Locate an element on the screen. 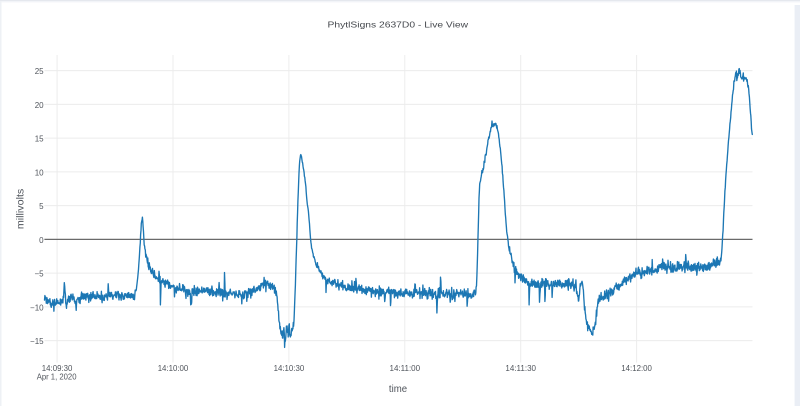 This screenshot has width=800, height=406. svg-text: −15 is located at coordinates (37, 341).